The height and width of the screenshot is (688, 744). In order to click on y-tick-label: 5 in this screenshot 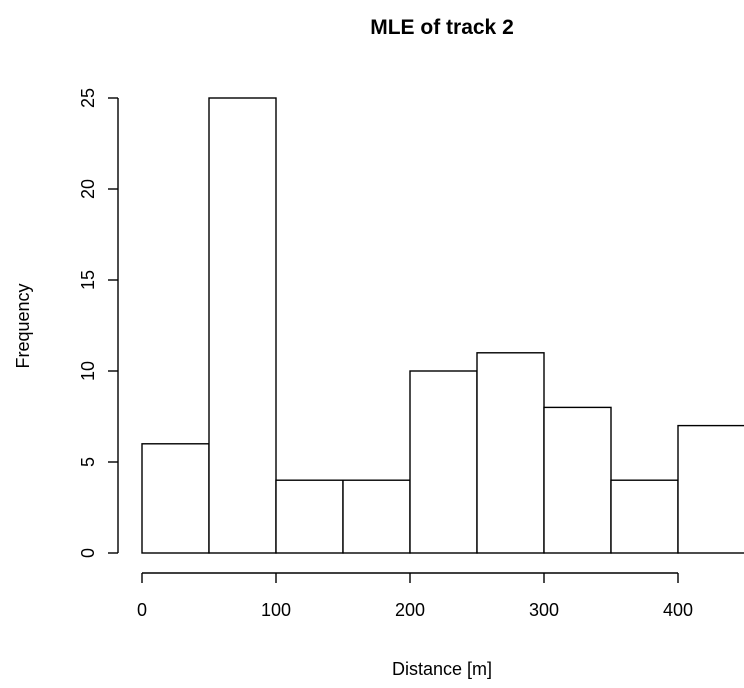, I will do `click(88, 462)`.